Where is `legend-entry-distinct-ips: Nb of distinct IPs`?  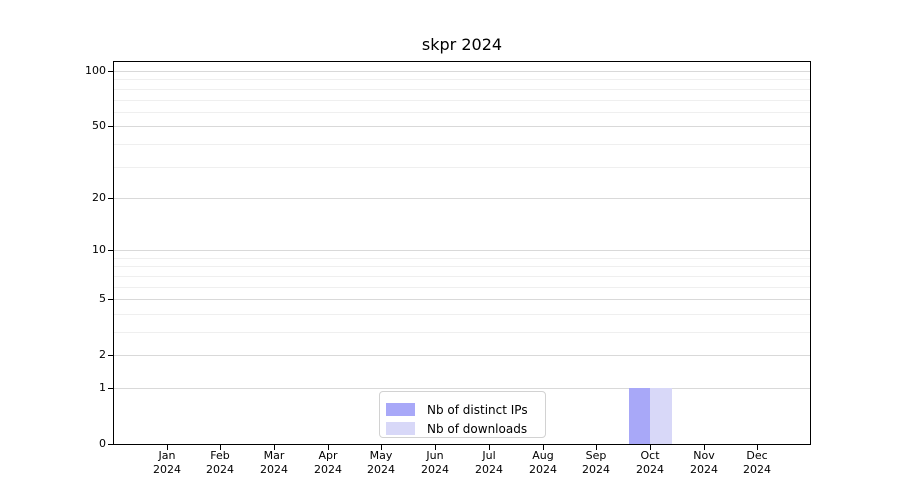 legend-entry-distinct-ips: Nb of distinct IPs is located at coordinates (465, 409).